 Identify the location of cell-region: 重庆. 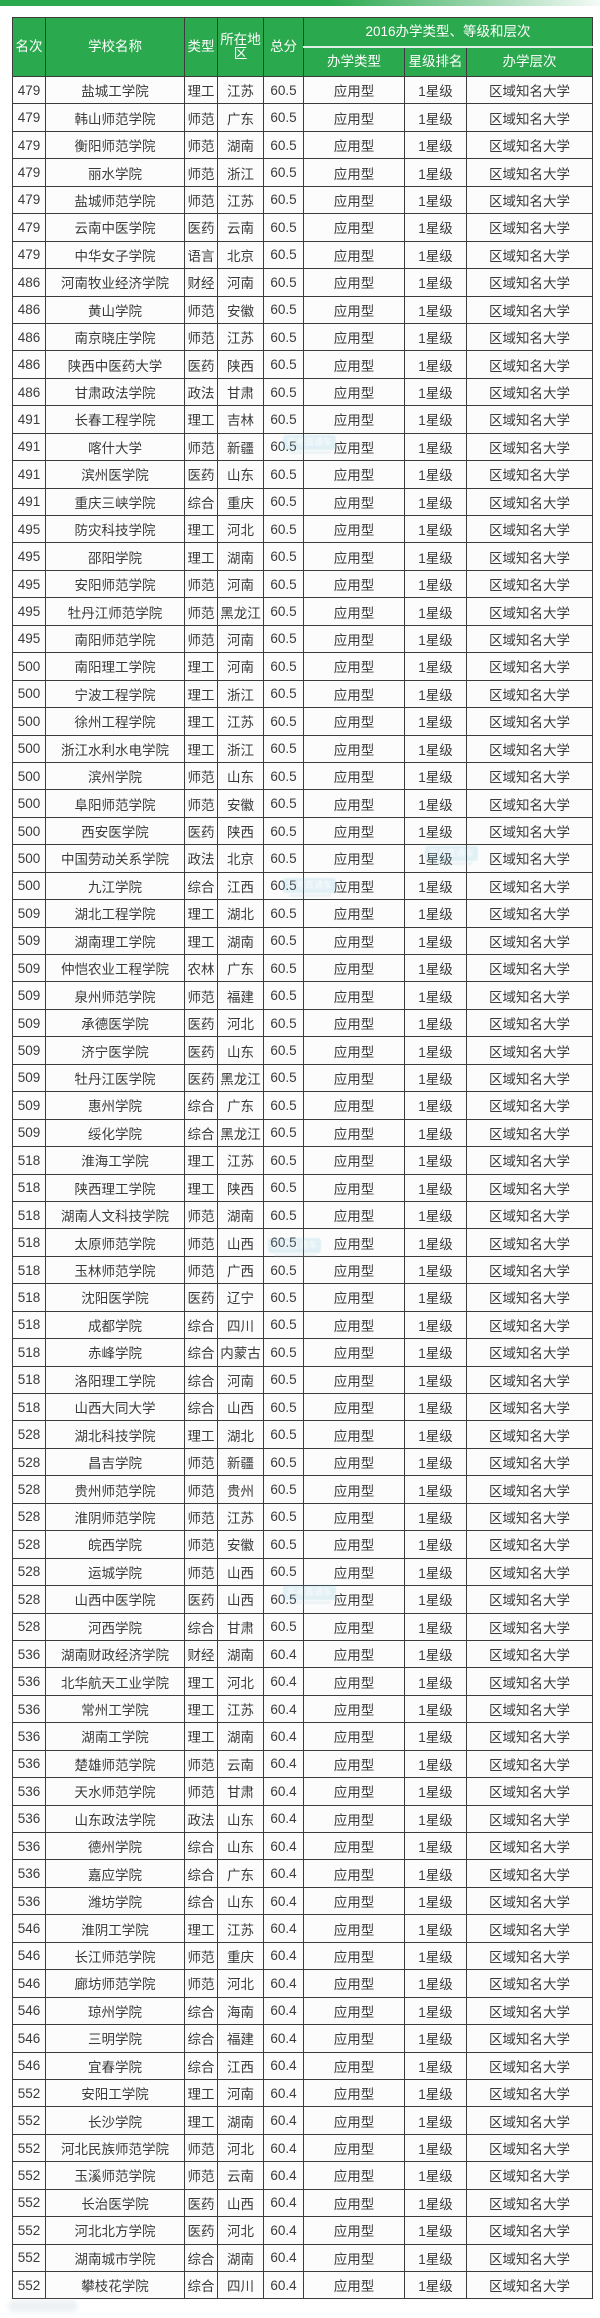
(240, 1956).